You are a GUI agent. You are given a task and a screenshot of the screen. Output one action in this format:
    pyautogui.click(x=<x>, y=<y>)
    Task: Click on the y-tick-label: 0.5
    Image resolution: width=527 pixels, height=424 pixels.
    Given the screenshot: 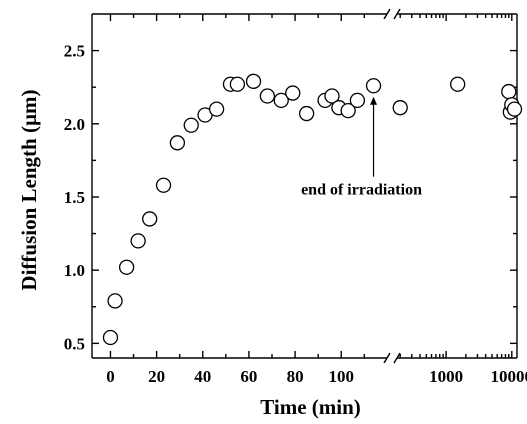 What is the action you would take?
    pyautogui.click(x=74, y=343)
    